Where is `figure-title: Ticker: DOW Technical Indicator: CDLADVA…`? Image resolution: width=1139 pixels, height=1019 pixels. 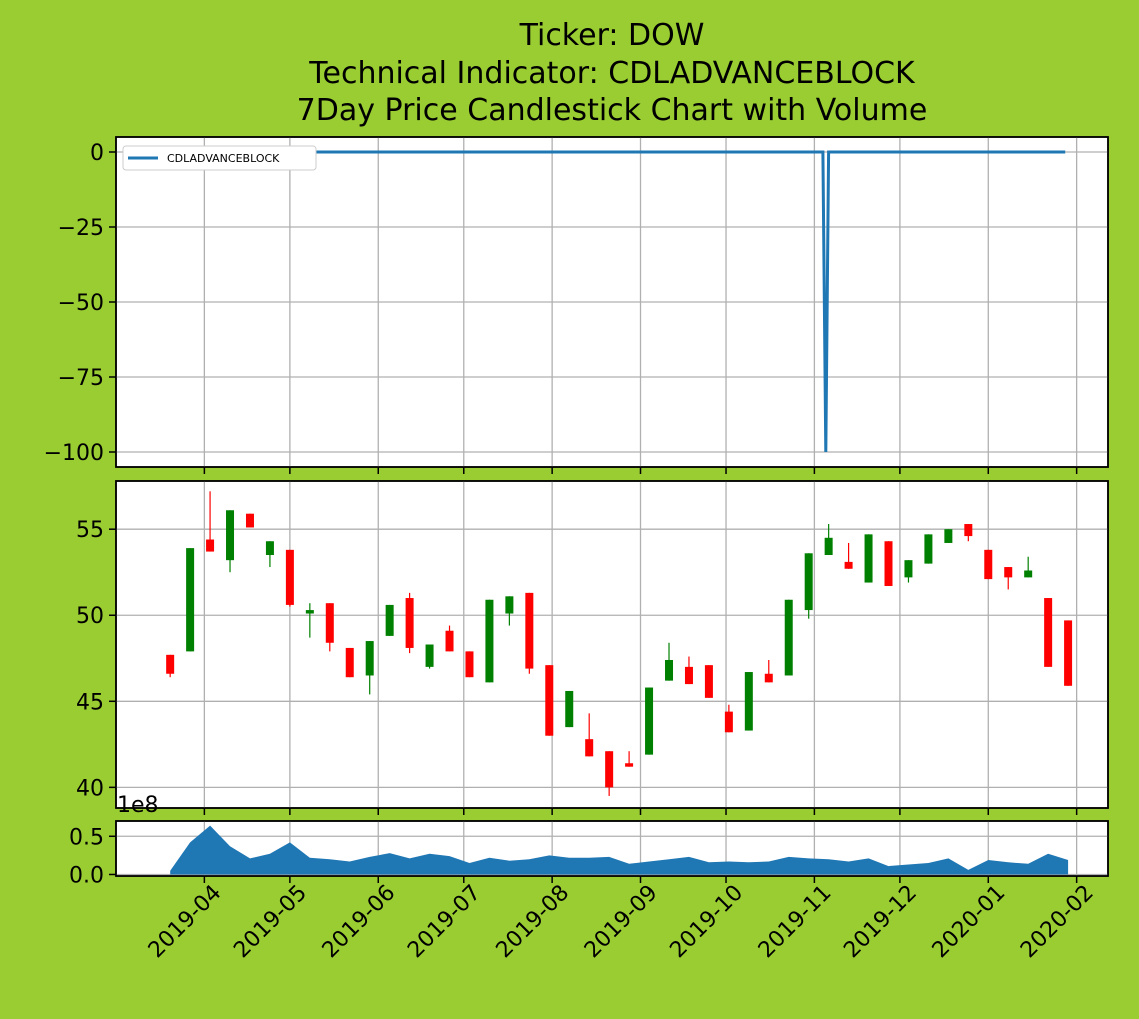 figure-title: Ticker: DOW Technical Indicator: CDLADVA… is located at coordinates (612, 73).